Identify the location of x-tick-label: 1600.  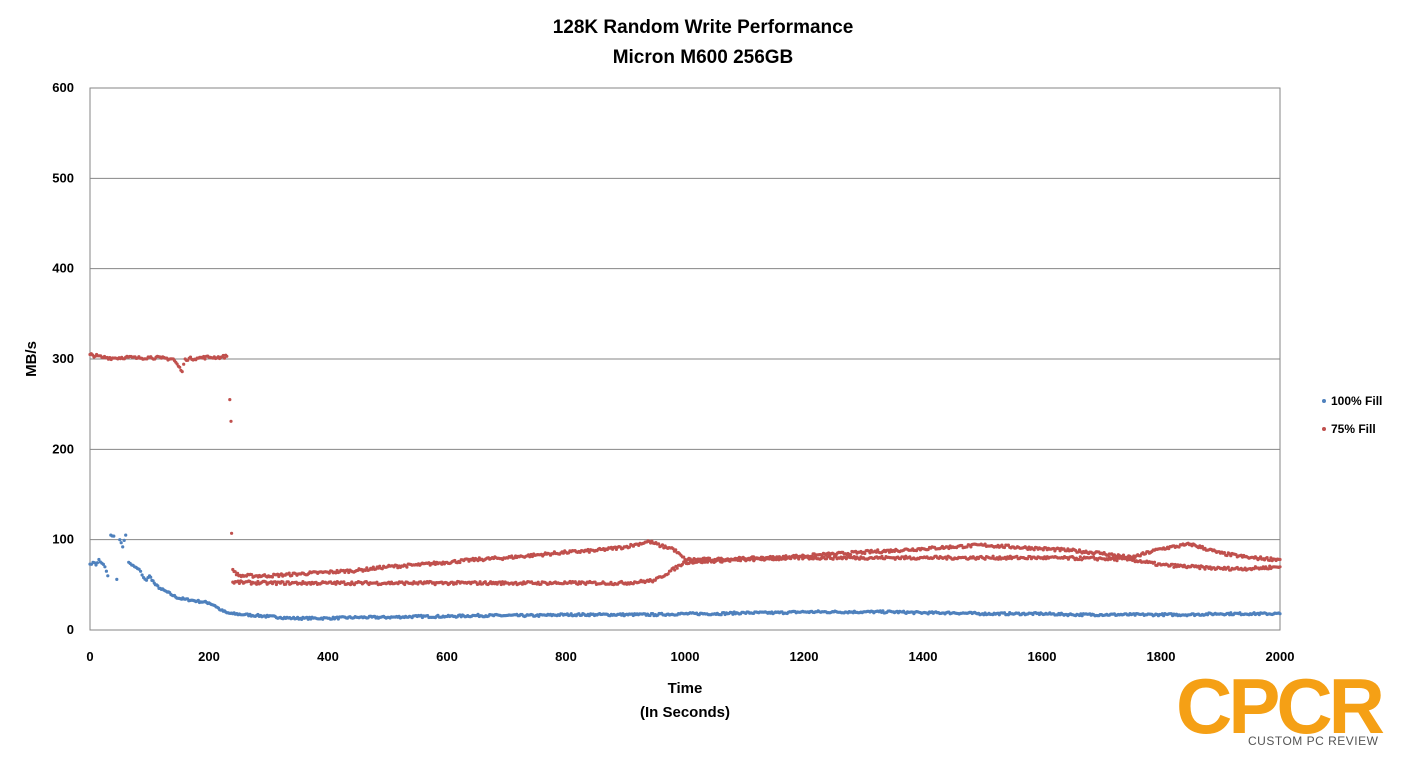
(1042, 656).